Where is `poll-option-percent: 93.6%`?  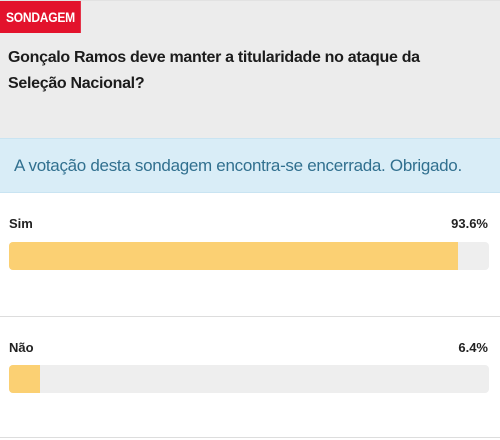 poll-option-percent: 93.6% is located at coordinates (469, 223).